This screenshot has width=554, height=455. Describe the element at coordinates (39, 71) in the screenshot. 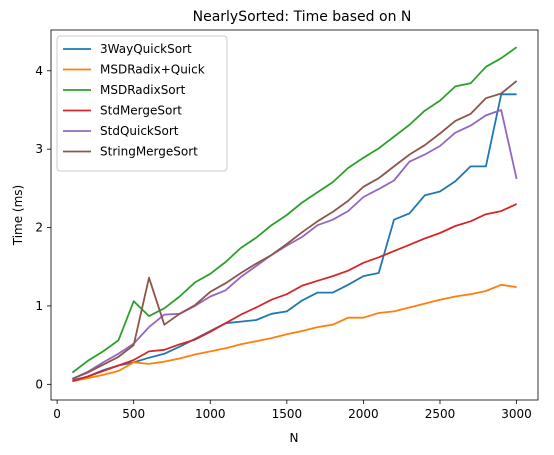

I see `y-tick-label: 4` at that location.